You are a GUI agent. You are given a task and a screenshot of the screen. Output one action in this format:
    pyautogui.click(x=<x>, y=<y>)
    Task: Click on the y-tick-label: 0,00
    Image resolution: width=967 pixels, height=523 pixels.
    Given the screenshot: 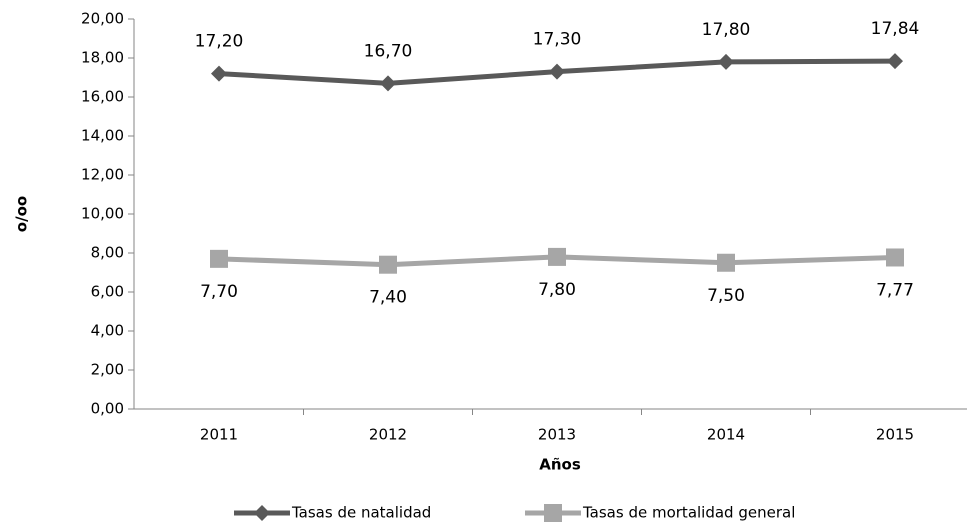 What is the action you would take?
    pyautogui.click(x=107, y=409)
    